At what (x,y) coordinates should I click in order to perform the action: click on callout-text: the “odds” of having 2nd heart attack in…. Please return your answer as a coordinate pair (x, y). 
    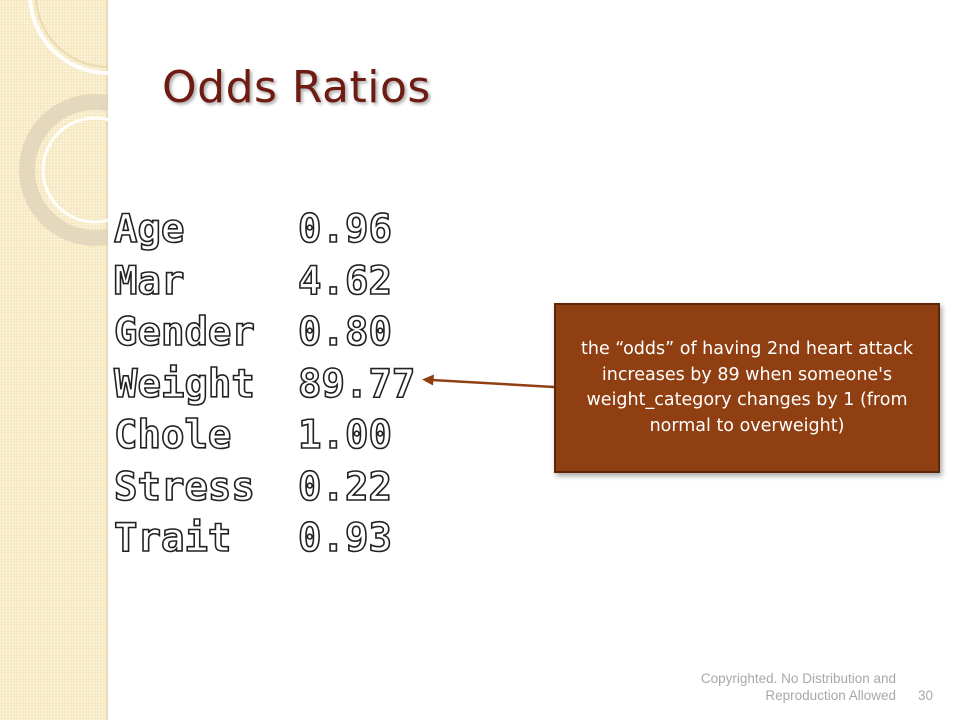
    Looking at the image, I should click on (747, 387).